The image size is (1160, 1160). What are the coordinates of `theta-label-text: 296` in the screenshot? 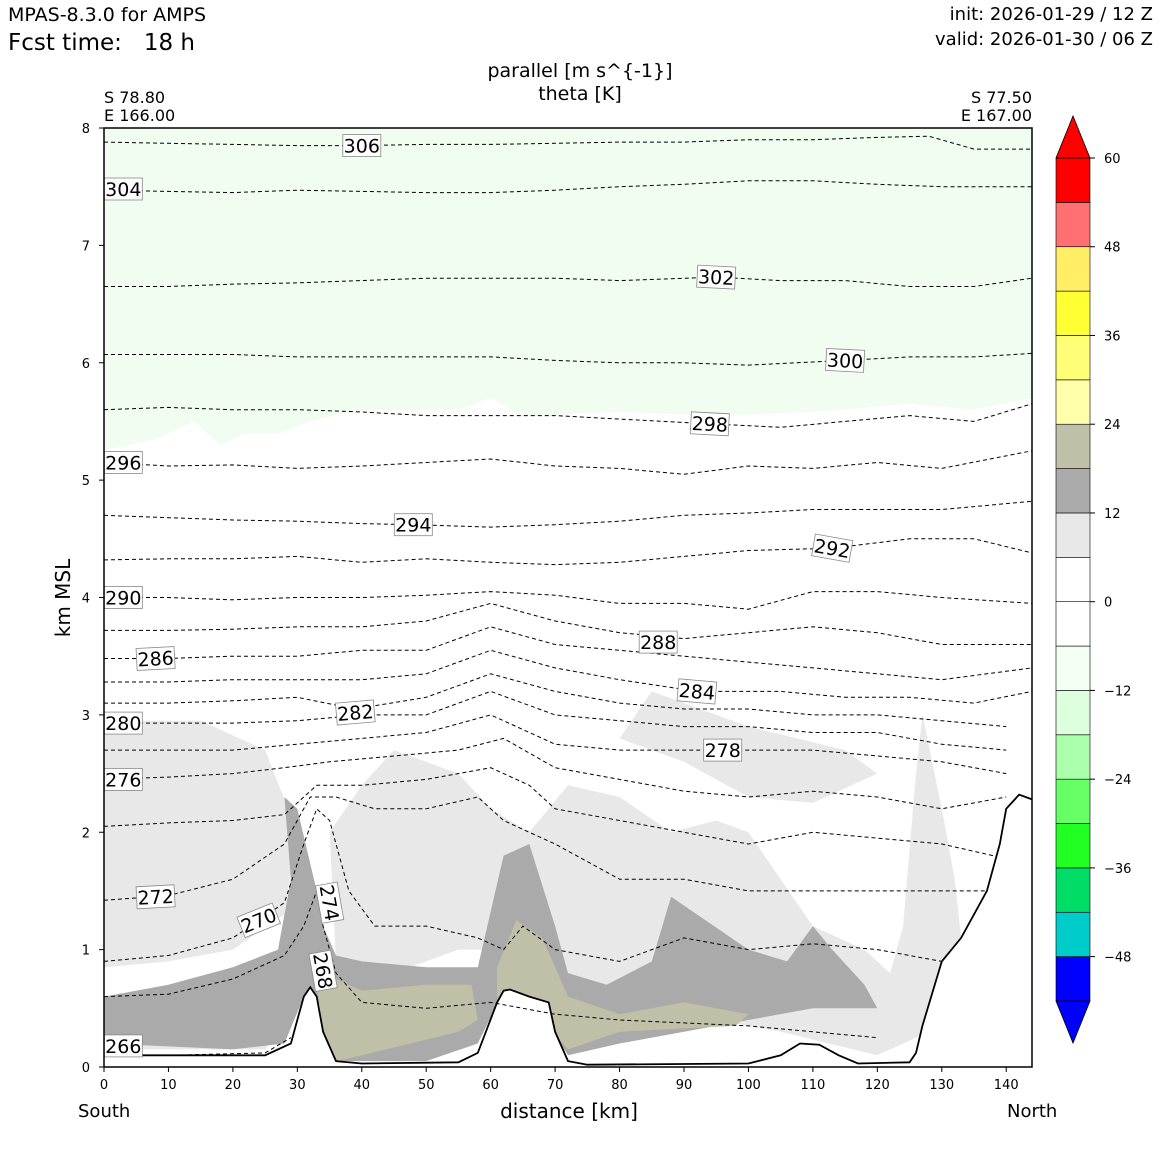 It's located at (123, 464).